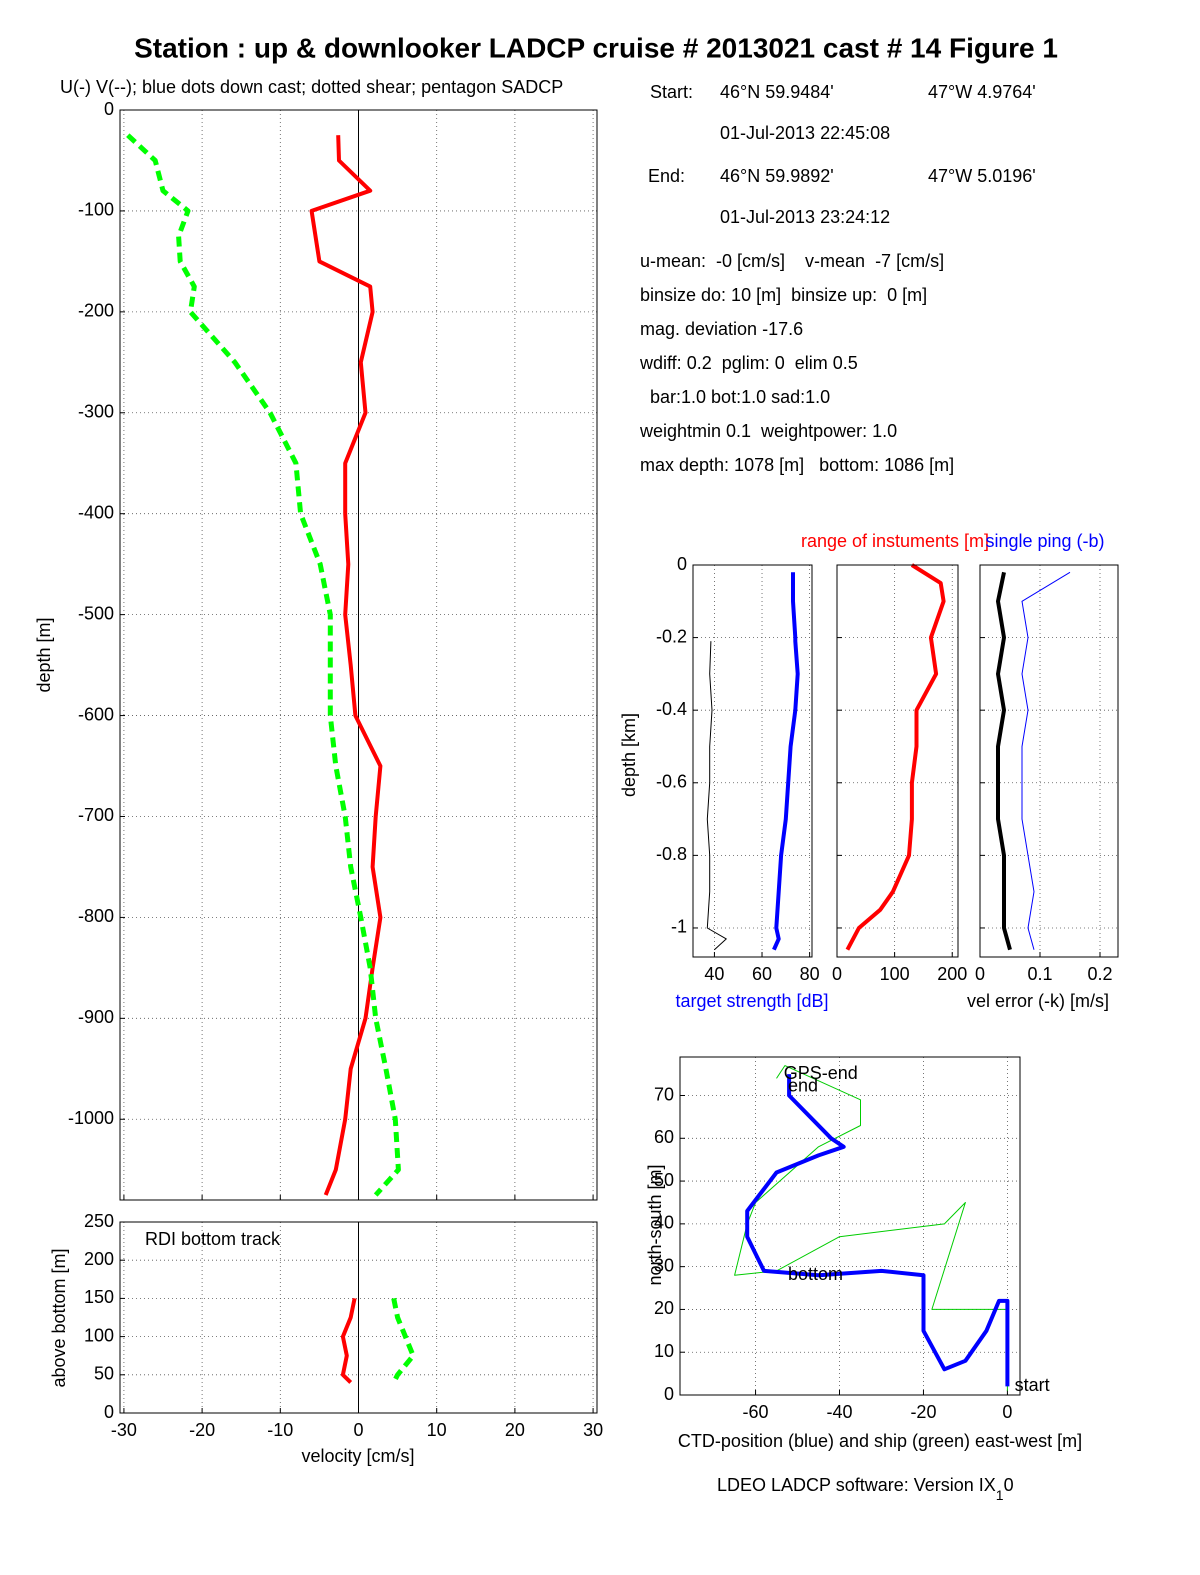  What do you see at coordinates (59, 1317) in the screenshot?
I see `y-axis-label: above bottom [m]` at bounding box center [59, 1317].